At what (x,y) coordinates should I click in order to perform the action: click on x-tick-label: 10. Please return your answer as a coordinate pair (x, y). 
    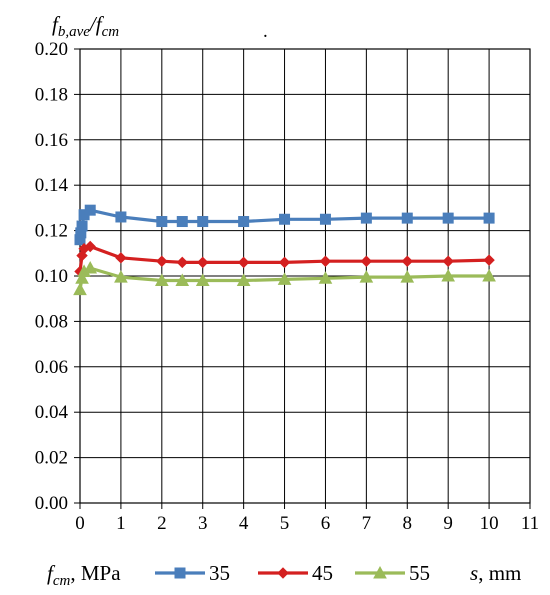
    Looking at the image, I should click on (489, 523).